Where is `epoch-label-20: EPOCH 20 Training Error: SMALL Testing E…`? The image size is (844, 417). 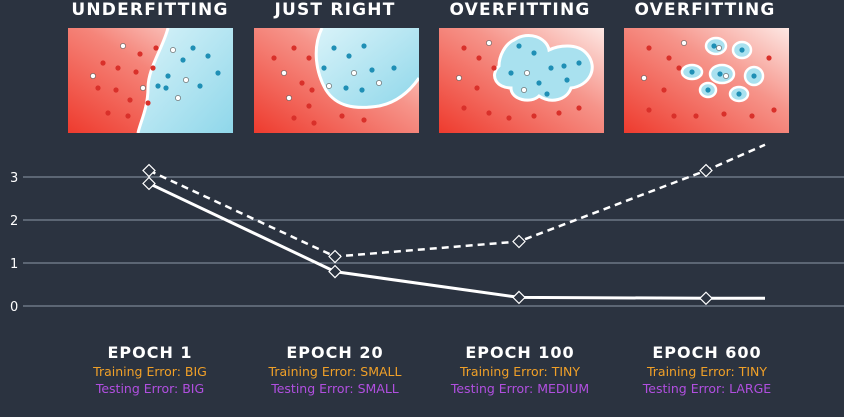
epoch-label-20: EPOCH 20 Training Error: SMALL Testing E… is located at coordinates (335, 370).